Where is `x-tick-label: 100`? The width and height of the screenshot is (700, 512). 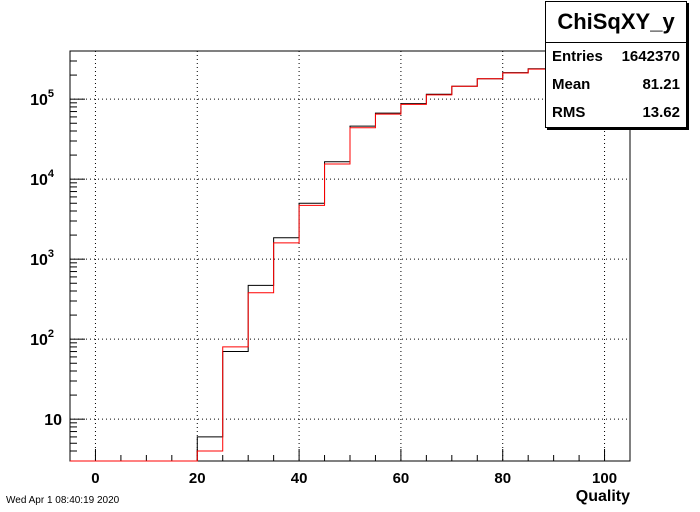 x-tick-label: 100 is located at coordinates (604, 478).